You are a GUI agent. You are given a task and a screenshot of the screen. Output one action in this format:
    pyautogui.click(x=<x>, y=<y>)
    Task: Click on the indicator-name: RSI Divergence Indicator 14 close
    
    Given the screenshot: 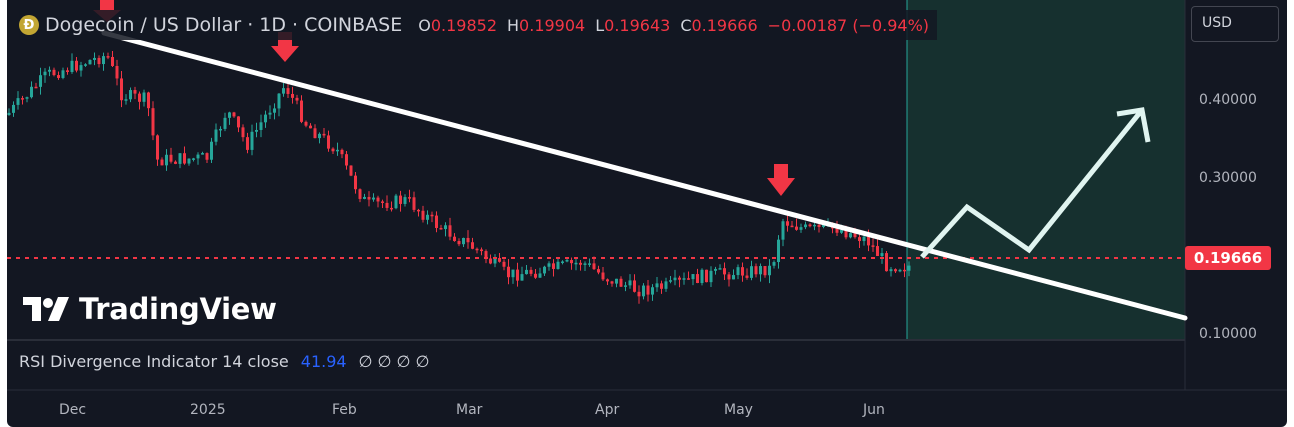 What is the action you would take?
    pyautogui.click(x=154, y=361)
    